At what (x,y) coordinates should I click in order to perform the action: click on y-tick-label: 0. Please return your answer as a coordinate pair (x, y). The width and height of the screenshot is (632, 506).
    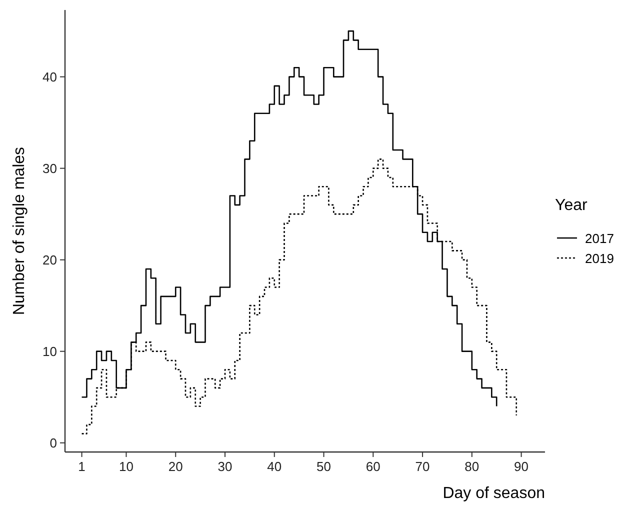
    Looking at the image, I should click on (53, 442).